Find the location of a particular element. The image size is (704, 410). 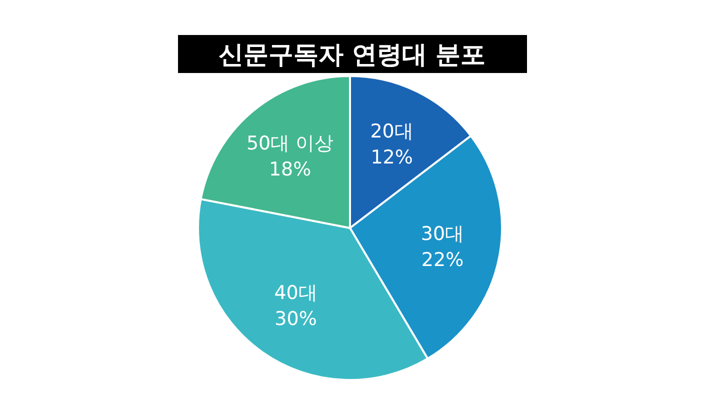

slice-label: 40대 is located at coordinates (296, 293).